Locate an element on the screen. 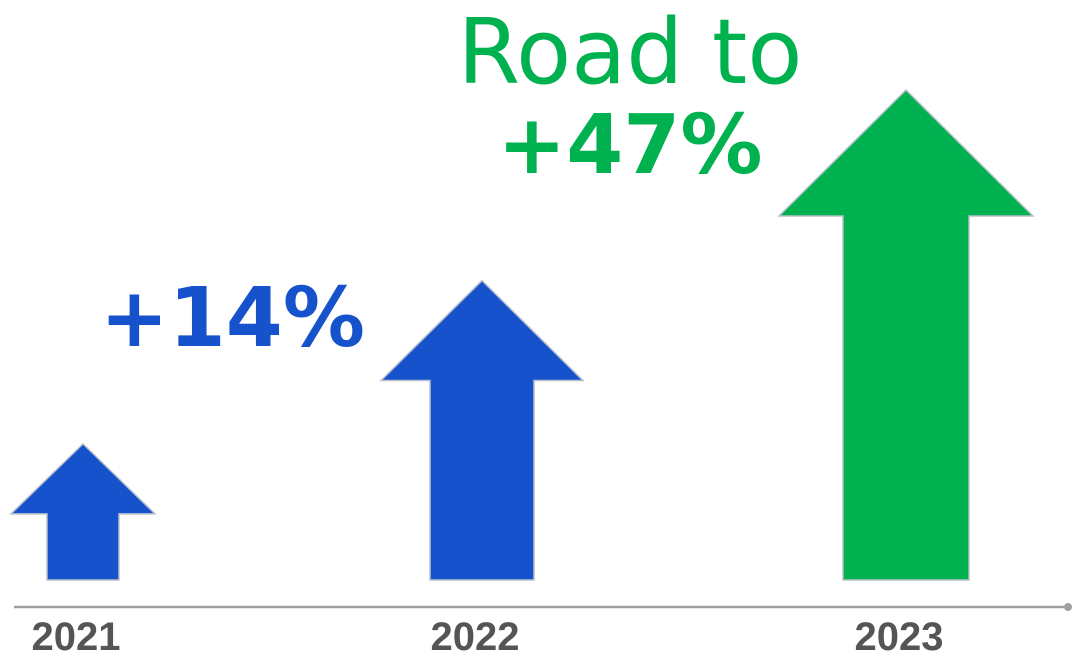  year-label-2021: 2021 is located at coordinates (76, 635).